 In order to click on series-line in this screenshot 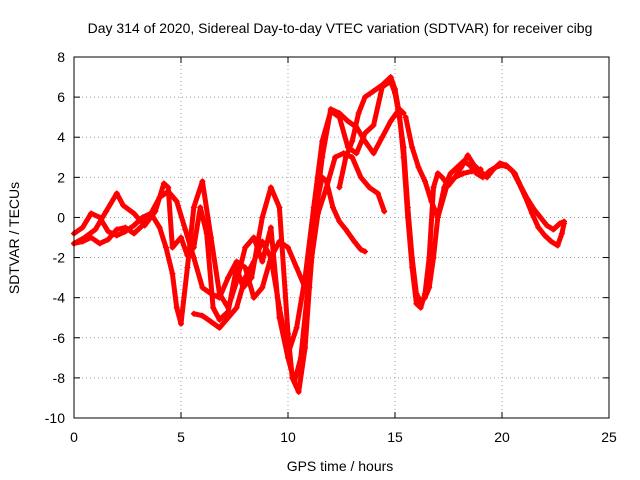, I will do `click(485, 173)`.